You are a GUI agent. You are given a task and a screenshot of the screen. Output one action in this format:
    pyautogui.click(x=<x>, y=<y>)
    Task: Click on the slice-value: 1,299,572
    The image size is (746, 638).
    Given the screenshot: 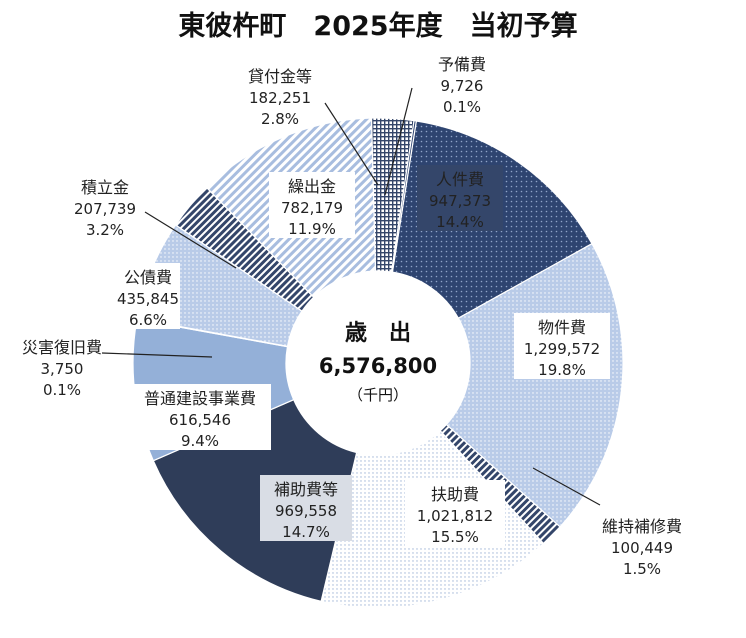 What is the action you would take?
    pyautogui.click(x=562, y=349)
    